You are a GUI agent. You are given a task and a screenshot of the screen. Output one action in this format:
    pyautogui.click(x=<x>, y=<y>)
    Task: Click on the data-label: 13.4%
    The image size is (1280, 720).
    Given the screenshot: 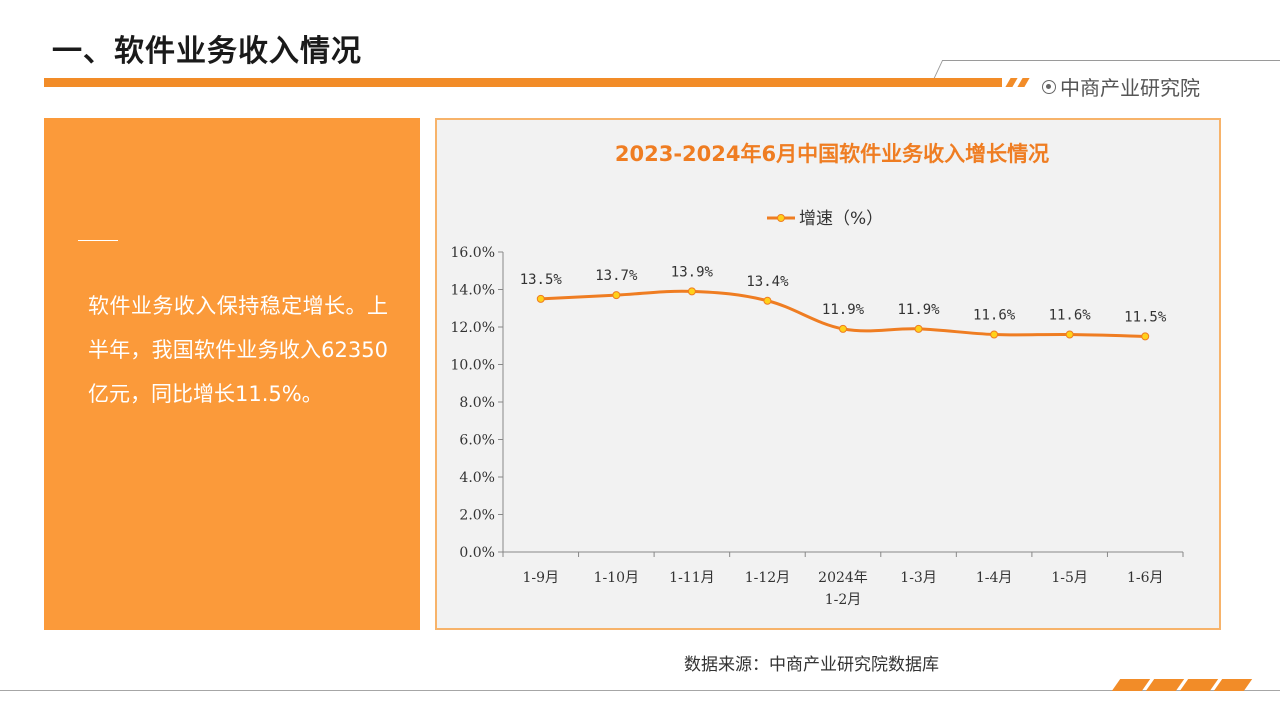 What is the action you would take?
    pyautogui.click(x=767, y=282)
    